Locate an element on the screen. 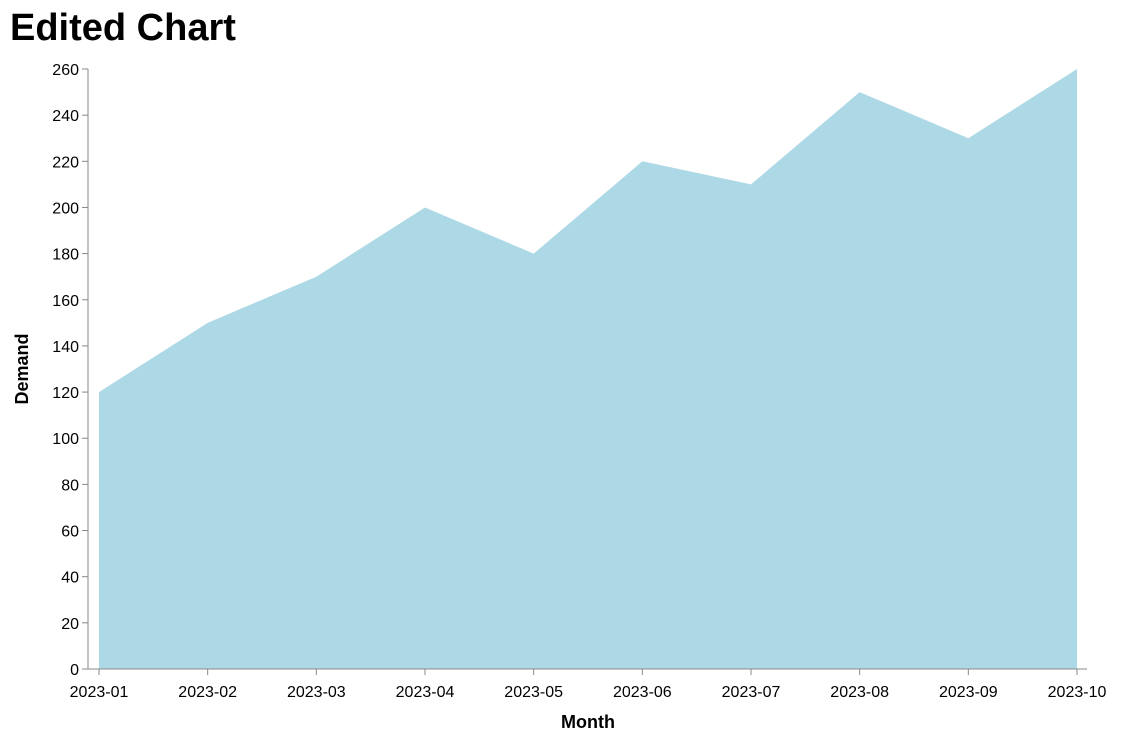 Image resolution: width=1124 pixels, height=742 pixels. x-tick-label: 2023-07 is located at coordinates (751, 692).